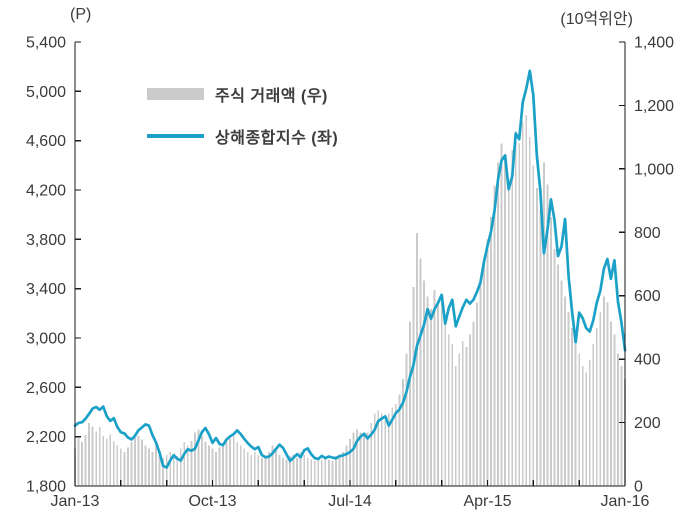 The width and height of the screenshot is (700, 520). I want to click on left-axis-unit: (P), so click(81, 14).